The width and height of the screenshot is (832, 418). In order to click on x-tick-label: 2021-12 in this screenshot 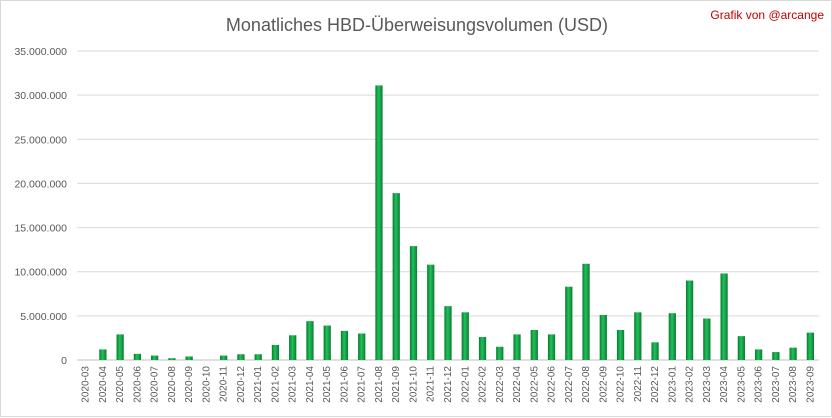, I will do `click(448, 384)`.